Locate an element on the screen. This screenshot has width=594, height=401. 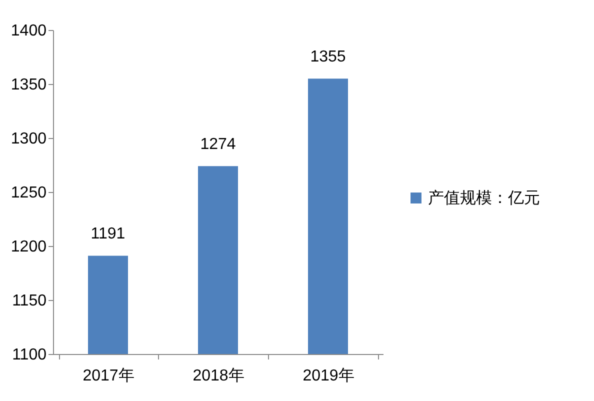
x-tick-label: 2017年 is located at coordinates (108, 376).